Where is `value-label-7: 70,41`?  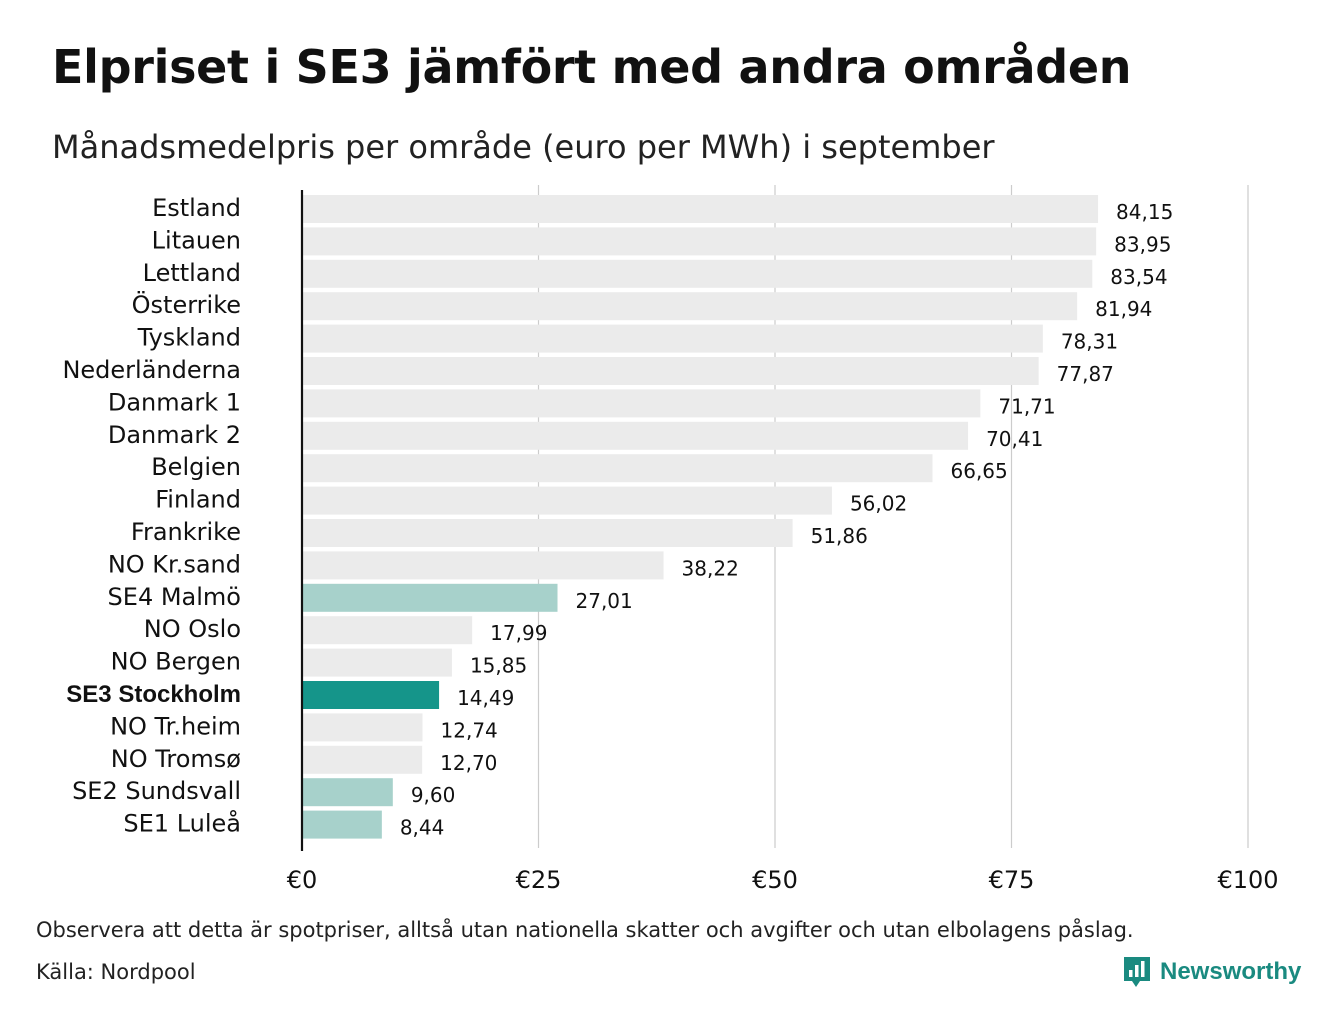 value-label-7: 70,41 is located at coordinates (1014, 439).